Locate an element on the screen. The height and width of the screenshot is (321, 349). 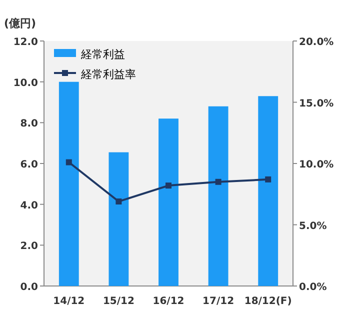
y-tick-label: 4.0 is located at coordinates (29, 206).